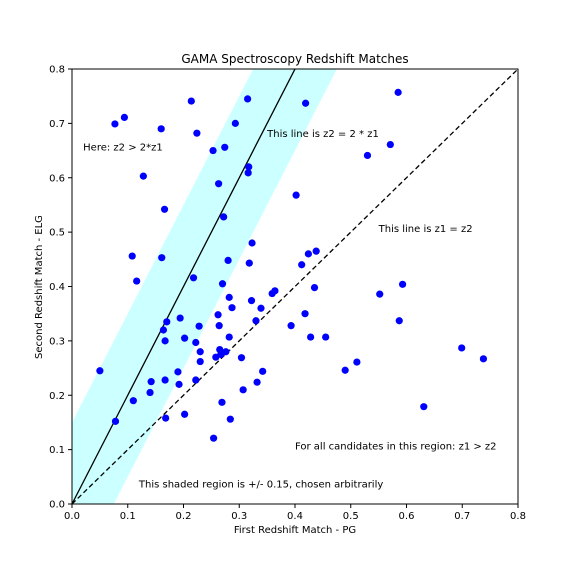 This screenshot has height=581, width=576. I want to click on x-axis: 0.0 0.1 0.2 0.3 0.4 0.5 0.6 0.7 0.8, so click(295, 513).